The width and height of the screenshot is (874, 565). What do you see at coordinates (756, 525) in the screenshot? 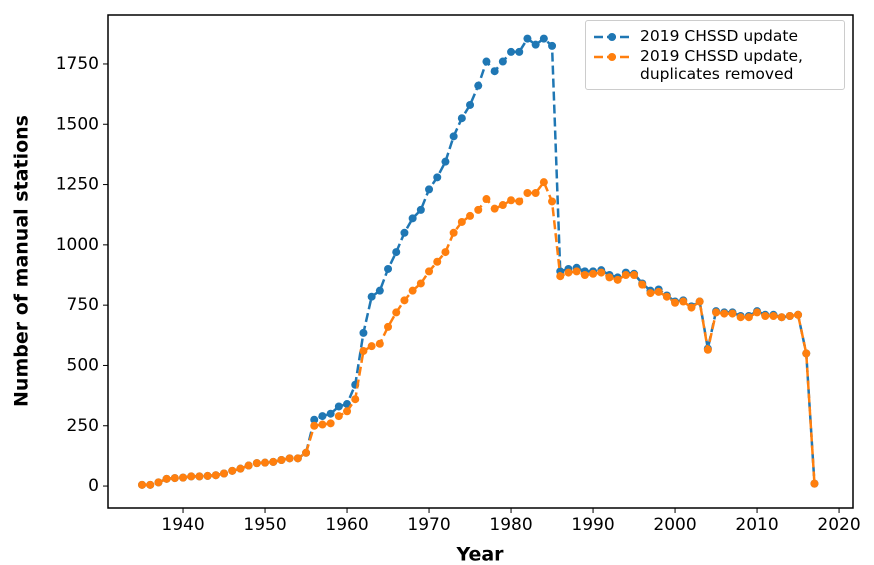
I see `x-tick-label: 2010` at bounding box center [756, 525].